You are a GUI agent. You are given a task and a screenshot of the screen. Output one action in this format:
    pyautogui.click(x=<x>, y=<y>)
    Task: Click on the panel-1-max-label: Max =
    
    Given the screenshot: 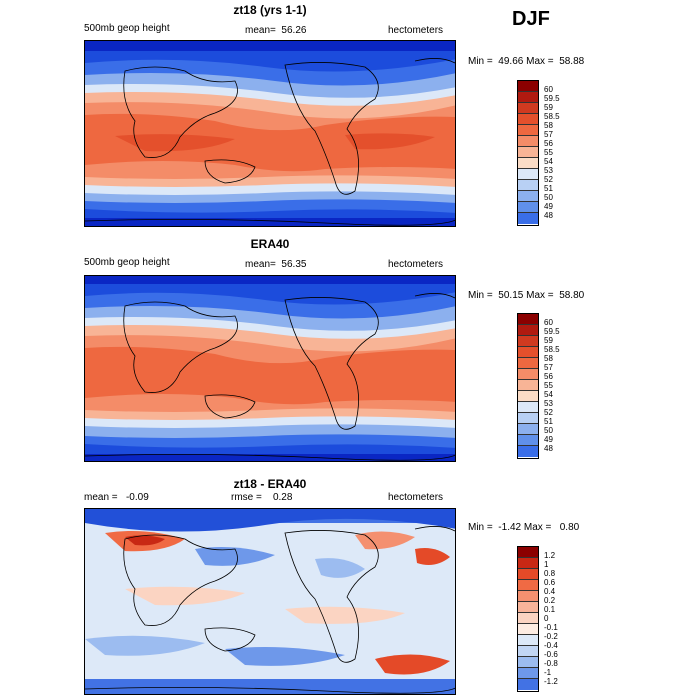 What is the action you would take?
    pyautogui.click(x=540, y=61)
    